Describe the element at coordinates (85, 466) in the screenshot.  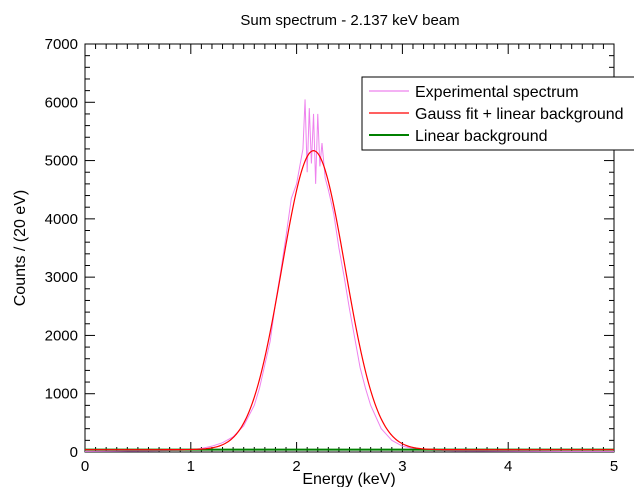
I see `x-tick-label: 0` at that location.